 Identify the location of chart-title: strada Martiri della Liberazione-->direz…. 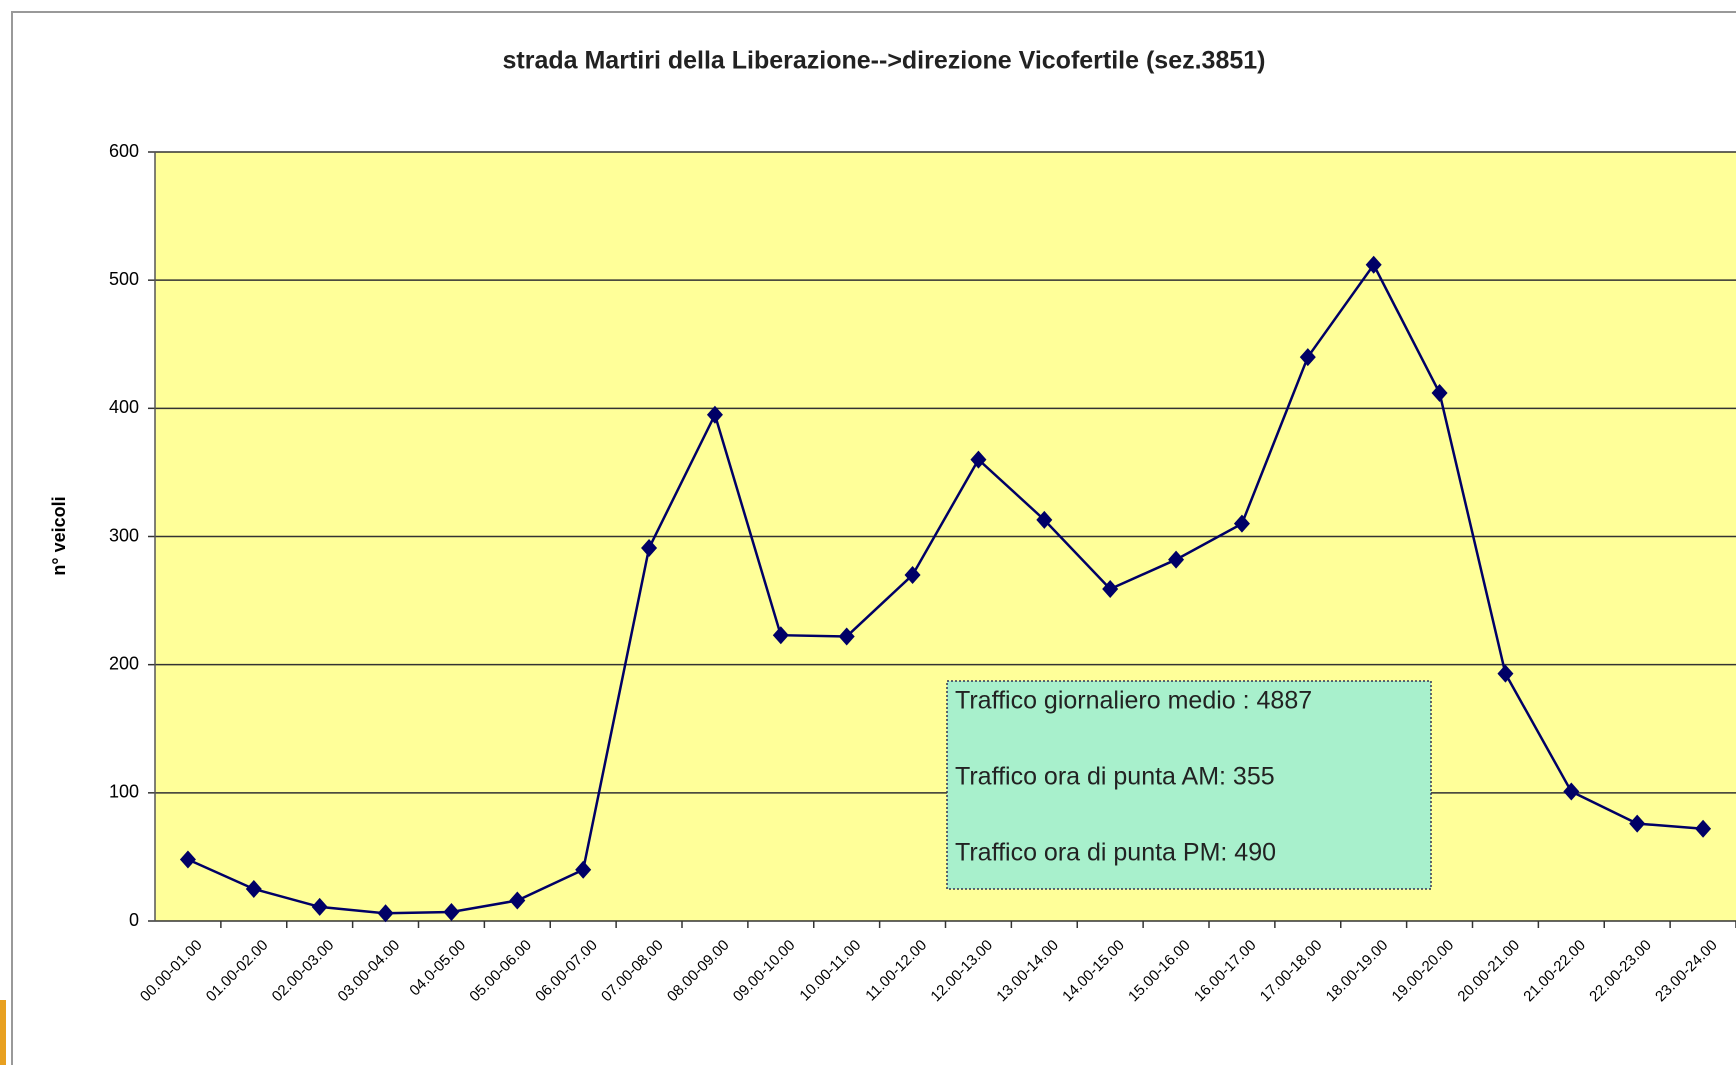
(884, 61).